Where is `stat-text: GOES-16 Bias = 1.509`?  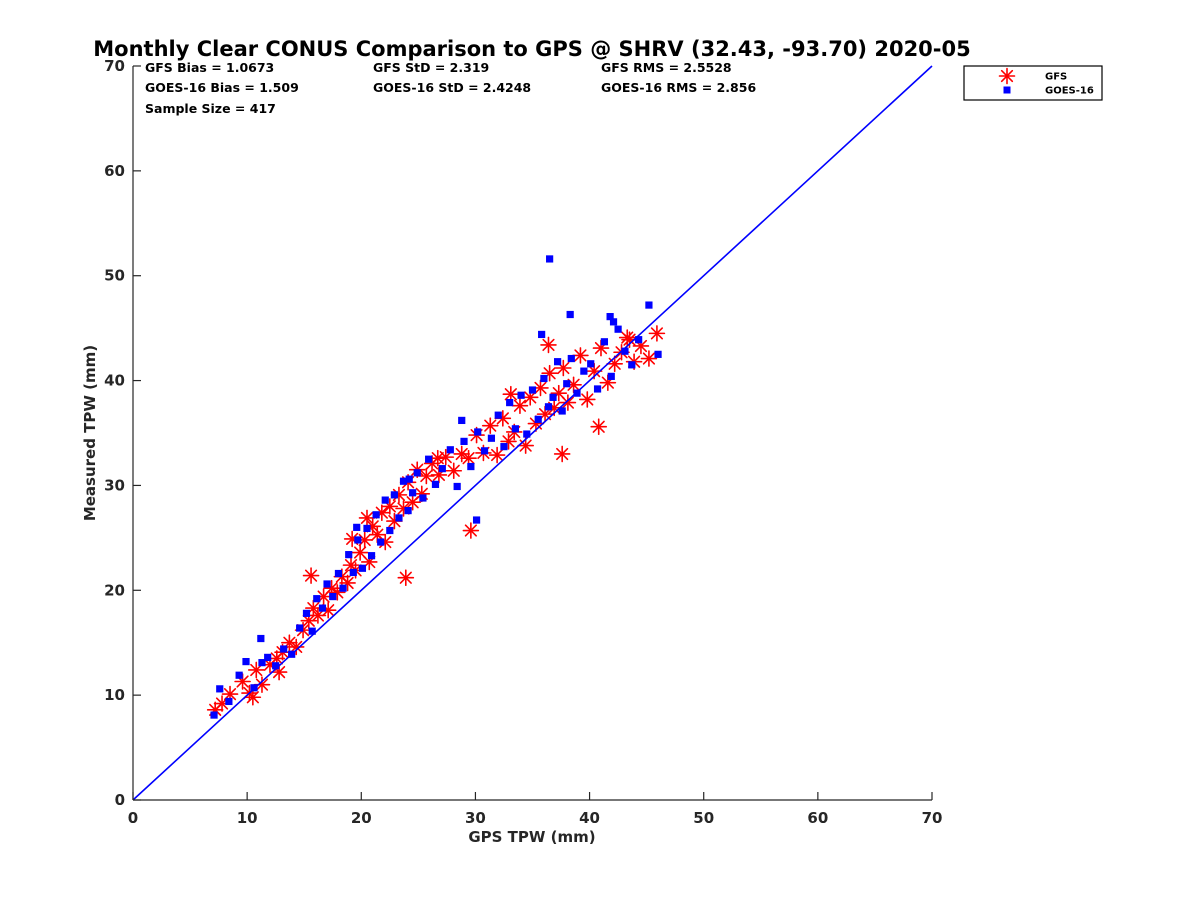 stat-text: GOES-16 Bias = 1.509 is located at coordinates (222, 87).